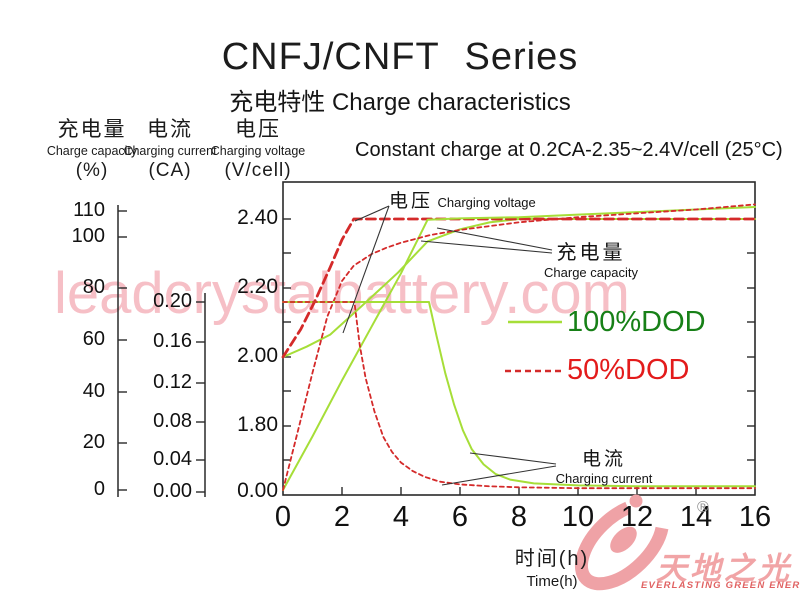 The width and height of the screenshot is (800, 600). I want to click on annotation-charging-voltage: 电压 Charging voltage, so click(462, 199).